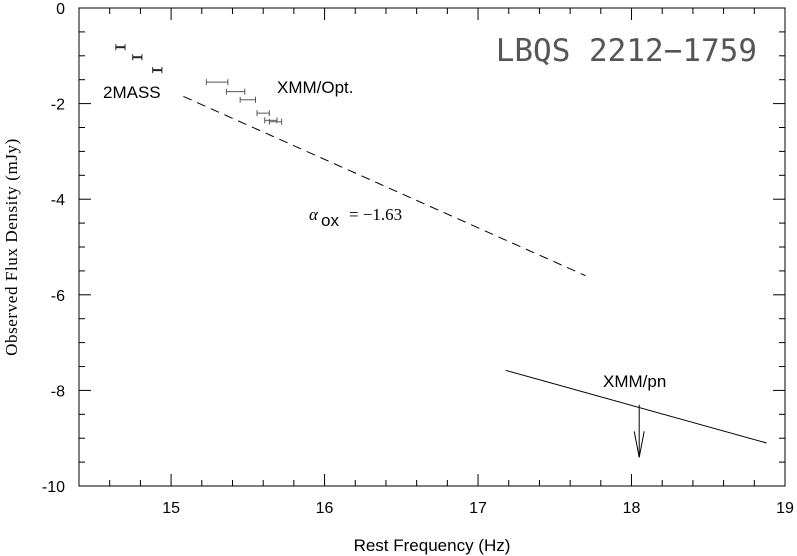 Image resolution: width=797 pixels, height=556 pixels. Describe the element at coordinates (315, 87) in the screenshot. I see `label-xmm-opt: XMM/Opt.` at that location.